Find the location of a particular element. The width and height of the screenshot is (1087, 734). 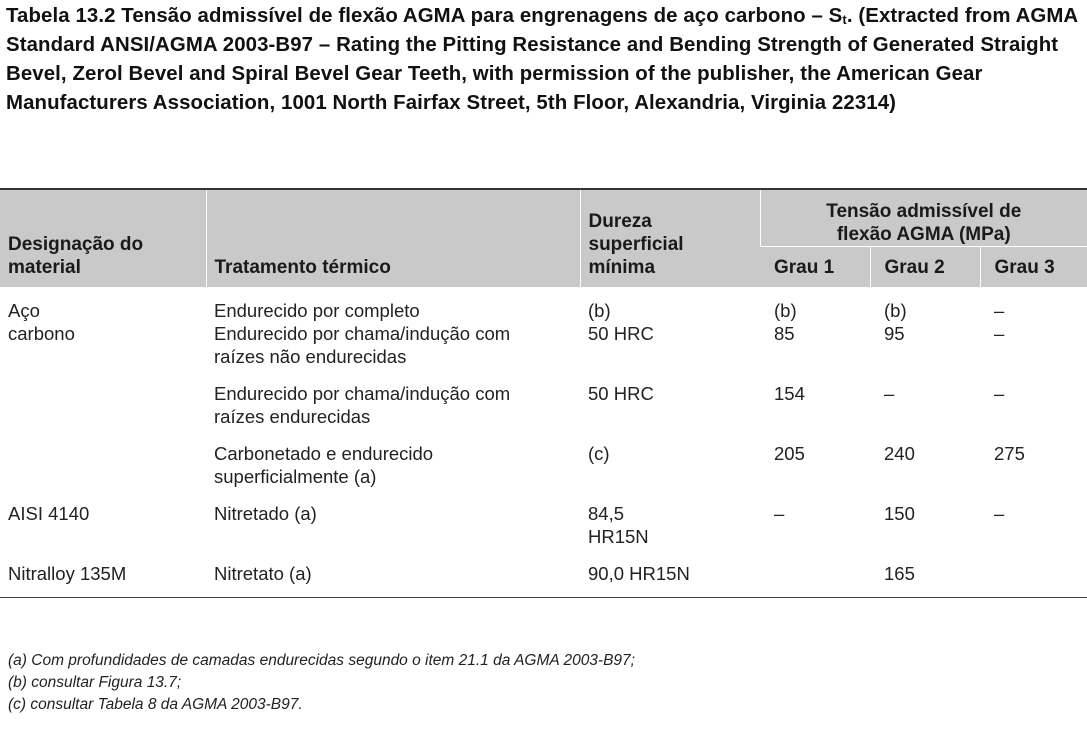

header-treatment: Tratamento térmico is located at coordinates (392, 238).